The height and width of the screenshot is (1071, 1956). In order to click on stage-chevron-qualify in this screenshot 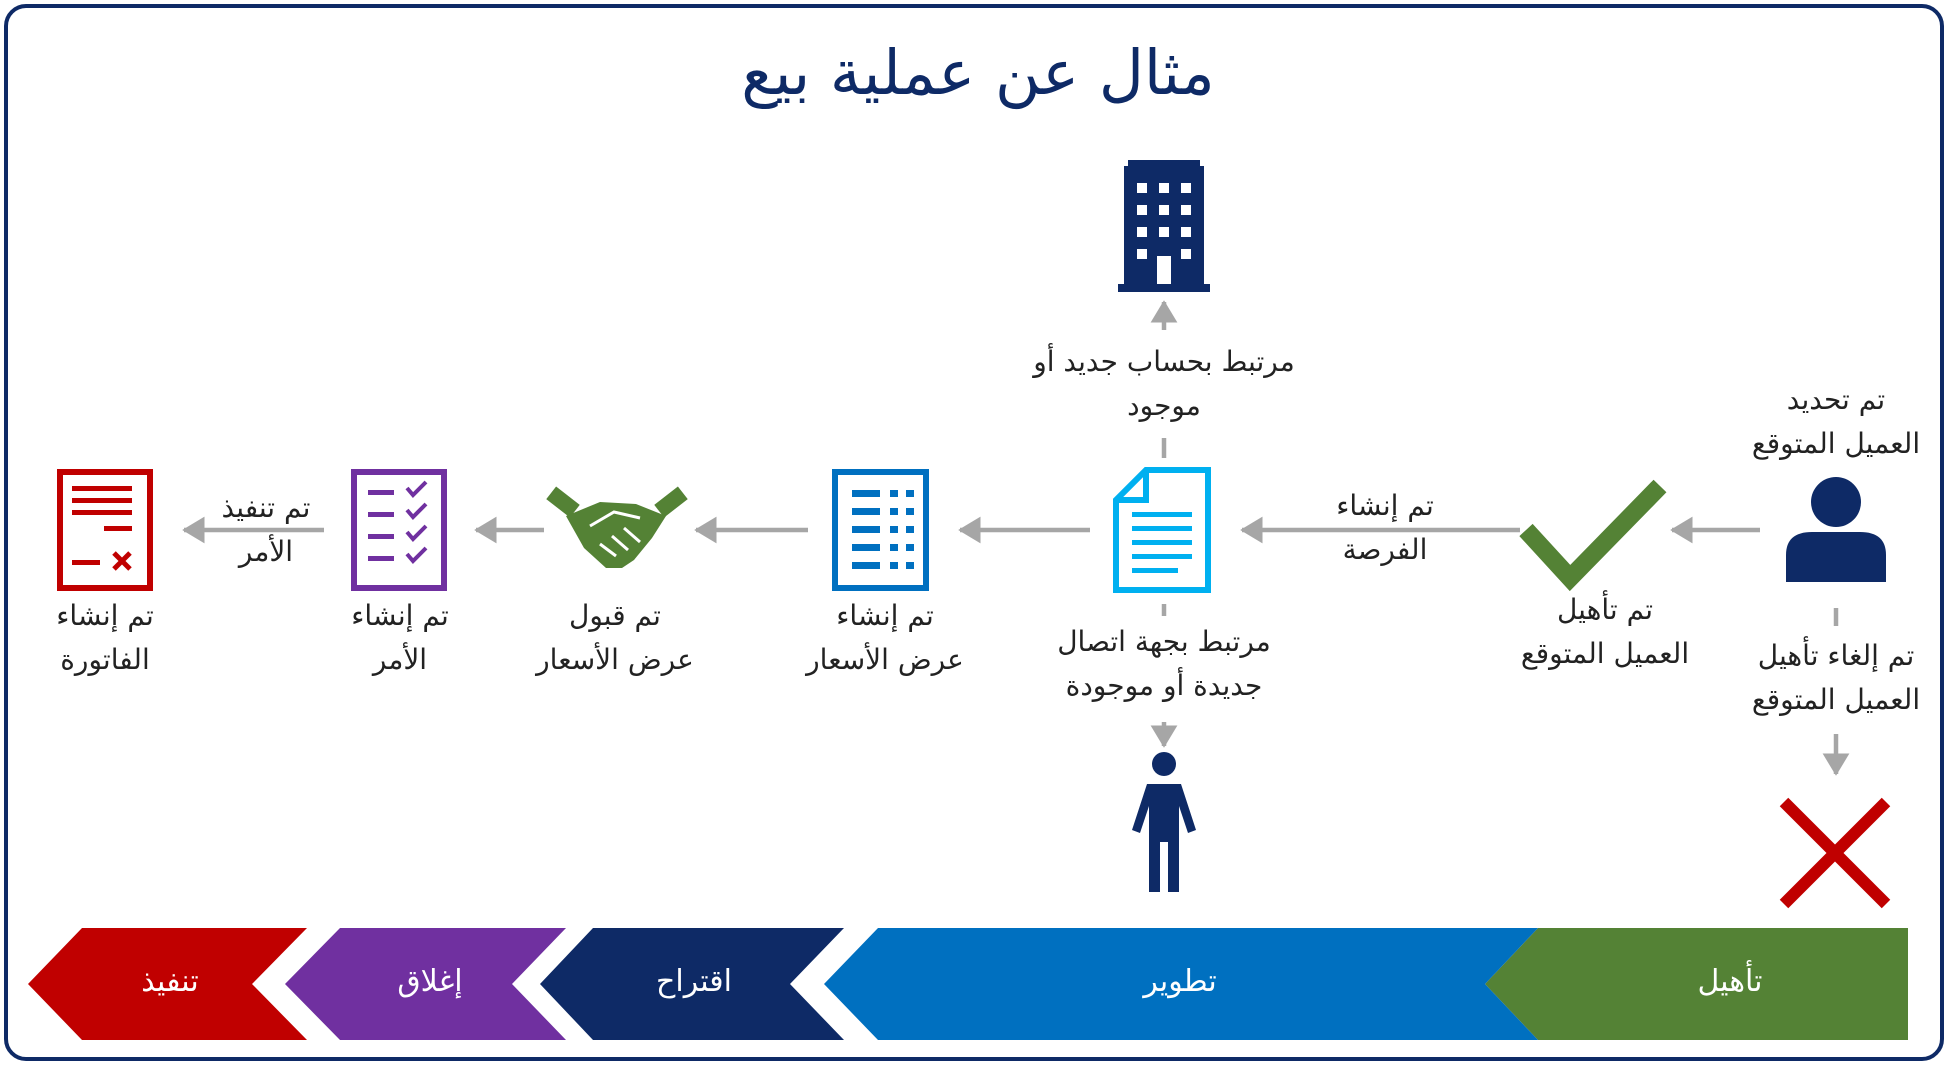, I will do `click(1696, 984)`.